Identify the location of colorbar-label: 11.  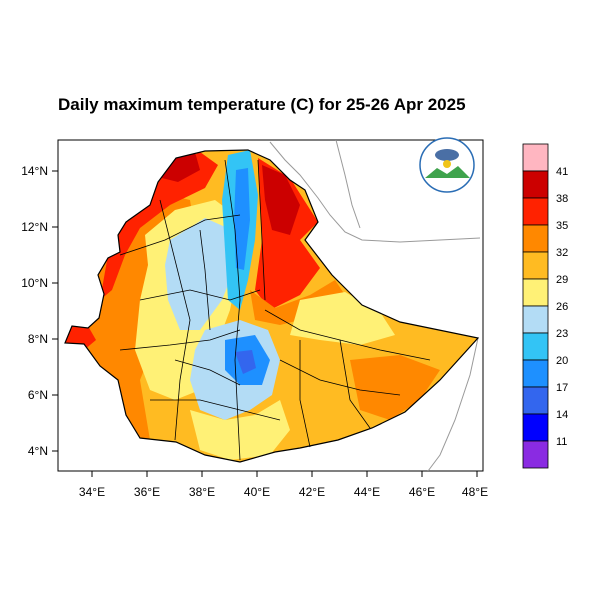
(561, 442).